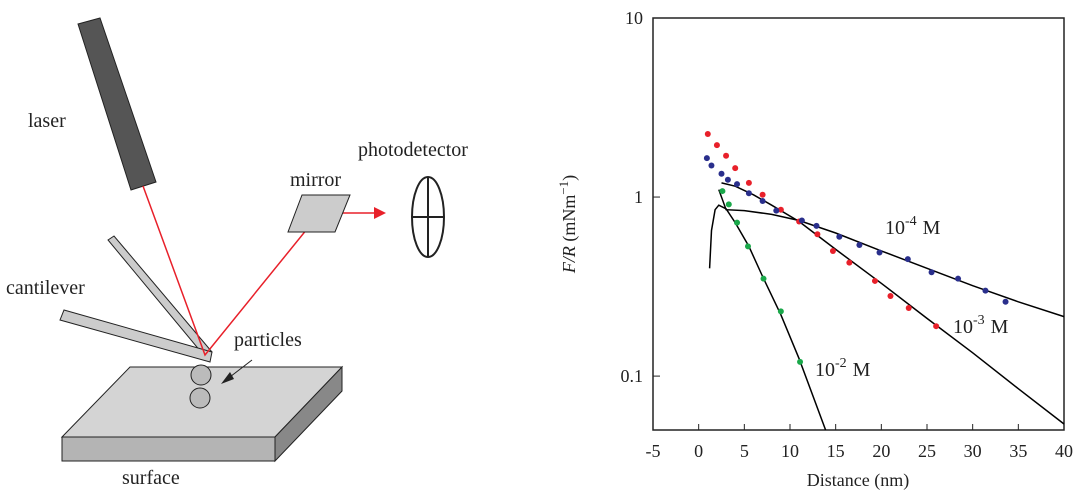  I want to click on beam-arrow, so click(380, 213).